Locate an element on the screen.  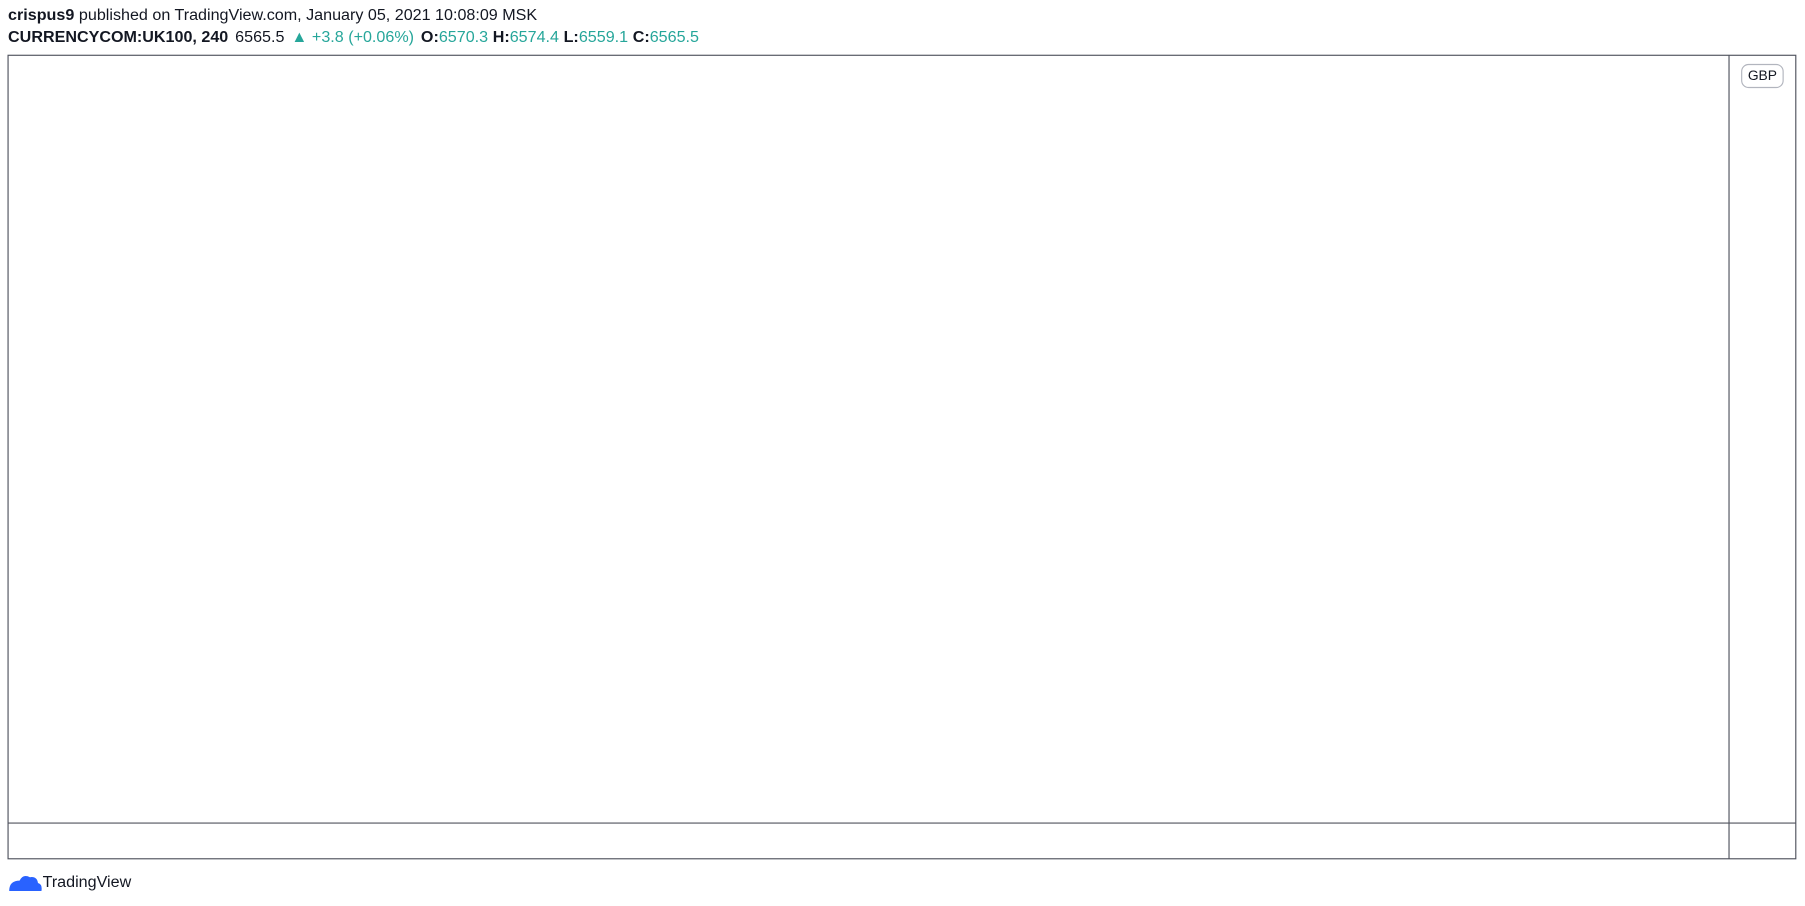
logo-icon is located at coordinates (25, 884).